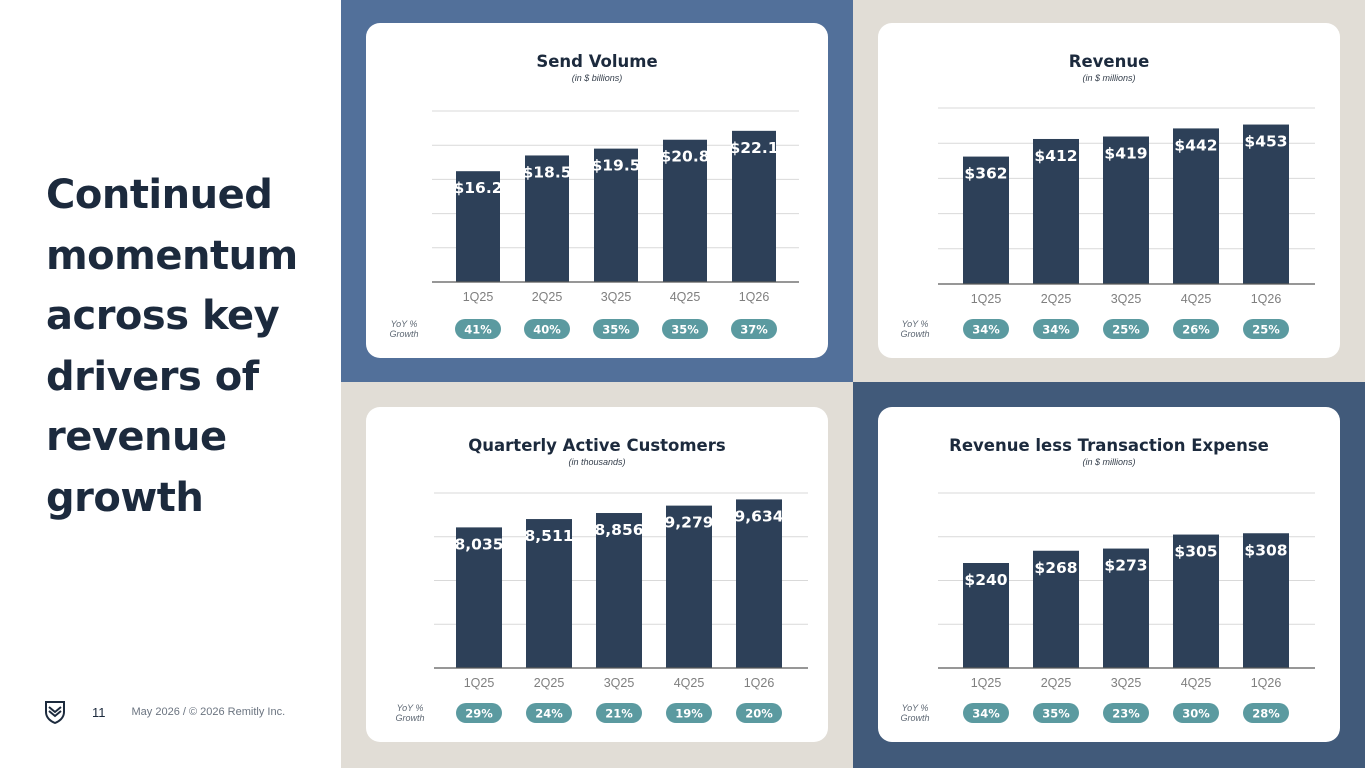  I want to click on page-number: 11, so click(99, 712).